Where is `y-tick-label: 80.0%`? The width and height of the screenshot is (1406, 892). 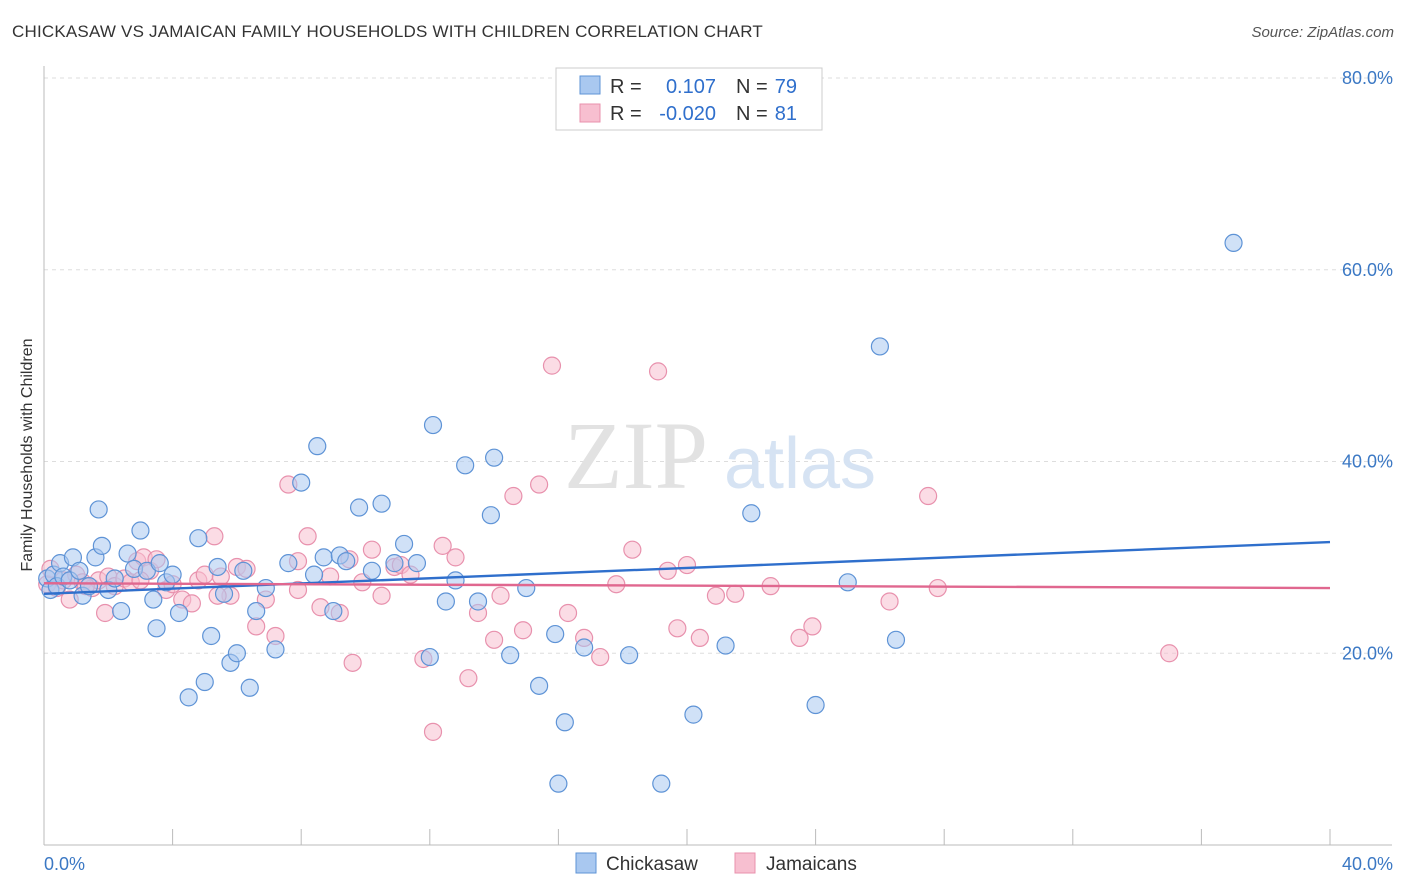
y-tick-label: 80.0% is located at coordinates (1367, 78).